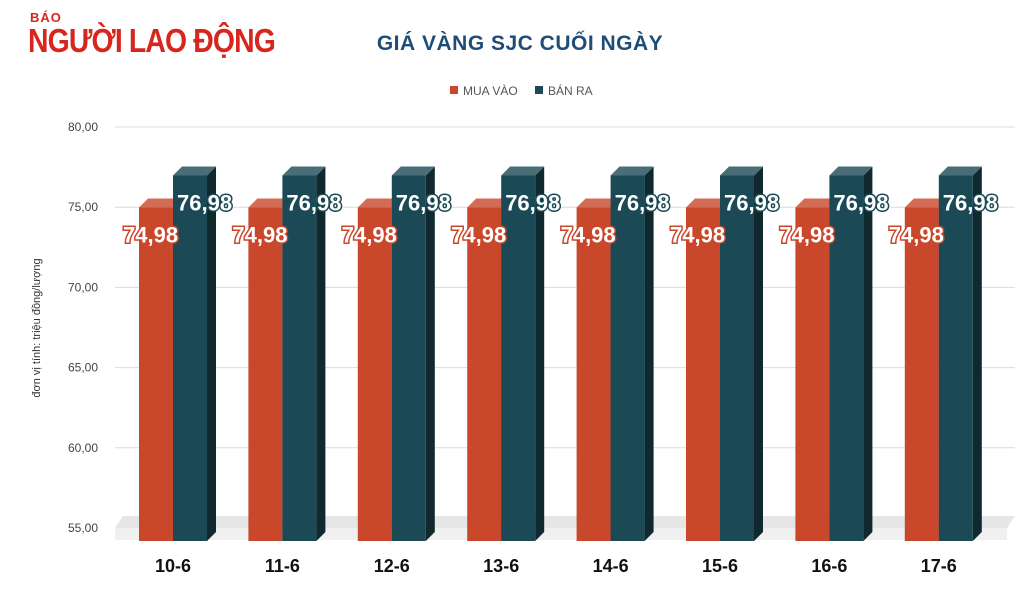 Image resolution: width=1030 pixels, height=607 pixels. What do you see at coordinates (83, 528) in the screenshot?
I see `y-tick-label: 55,00` at bounding box center [83, 528].